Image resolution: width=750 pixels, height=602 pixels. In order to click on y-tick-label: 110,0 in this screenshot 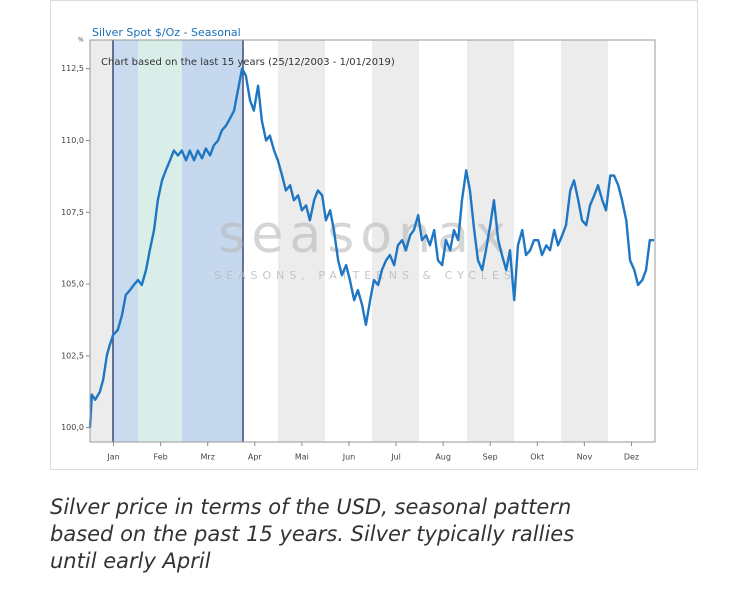, I will do `click(72, 140)`.